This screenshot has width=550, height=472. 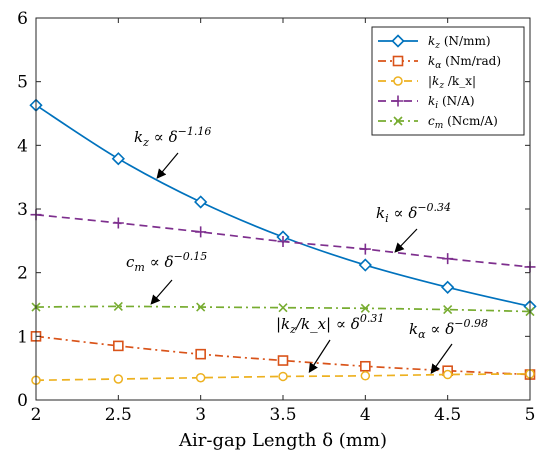 What do you see at coordinates (36, 415) in the screenshot?
I see `x-tick-label: 2` at bounding box center [36, 415].